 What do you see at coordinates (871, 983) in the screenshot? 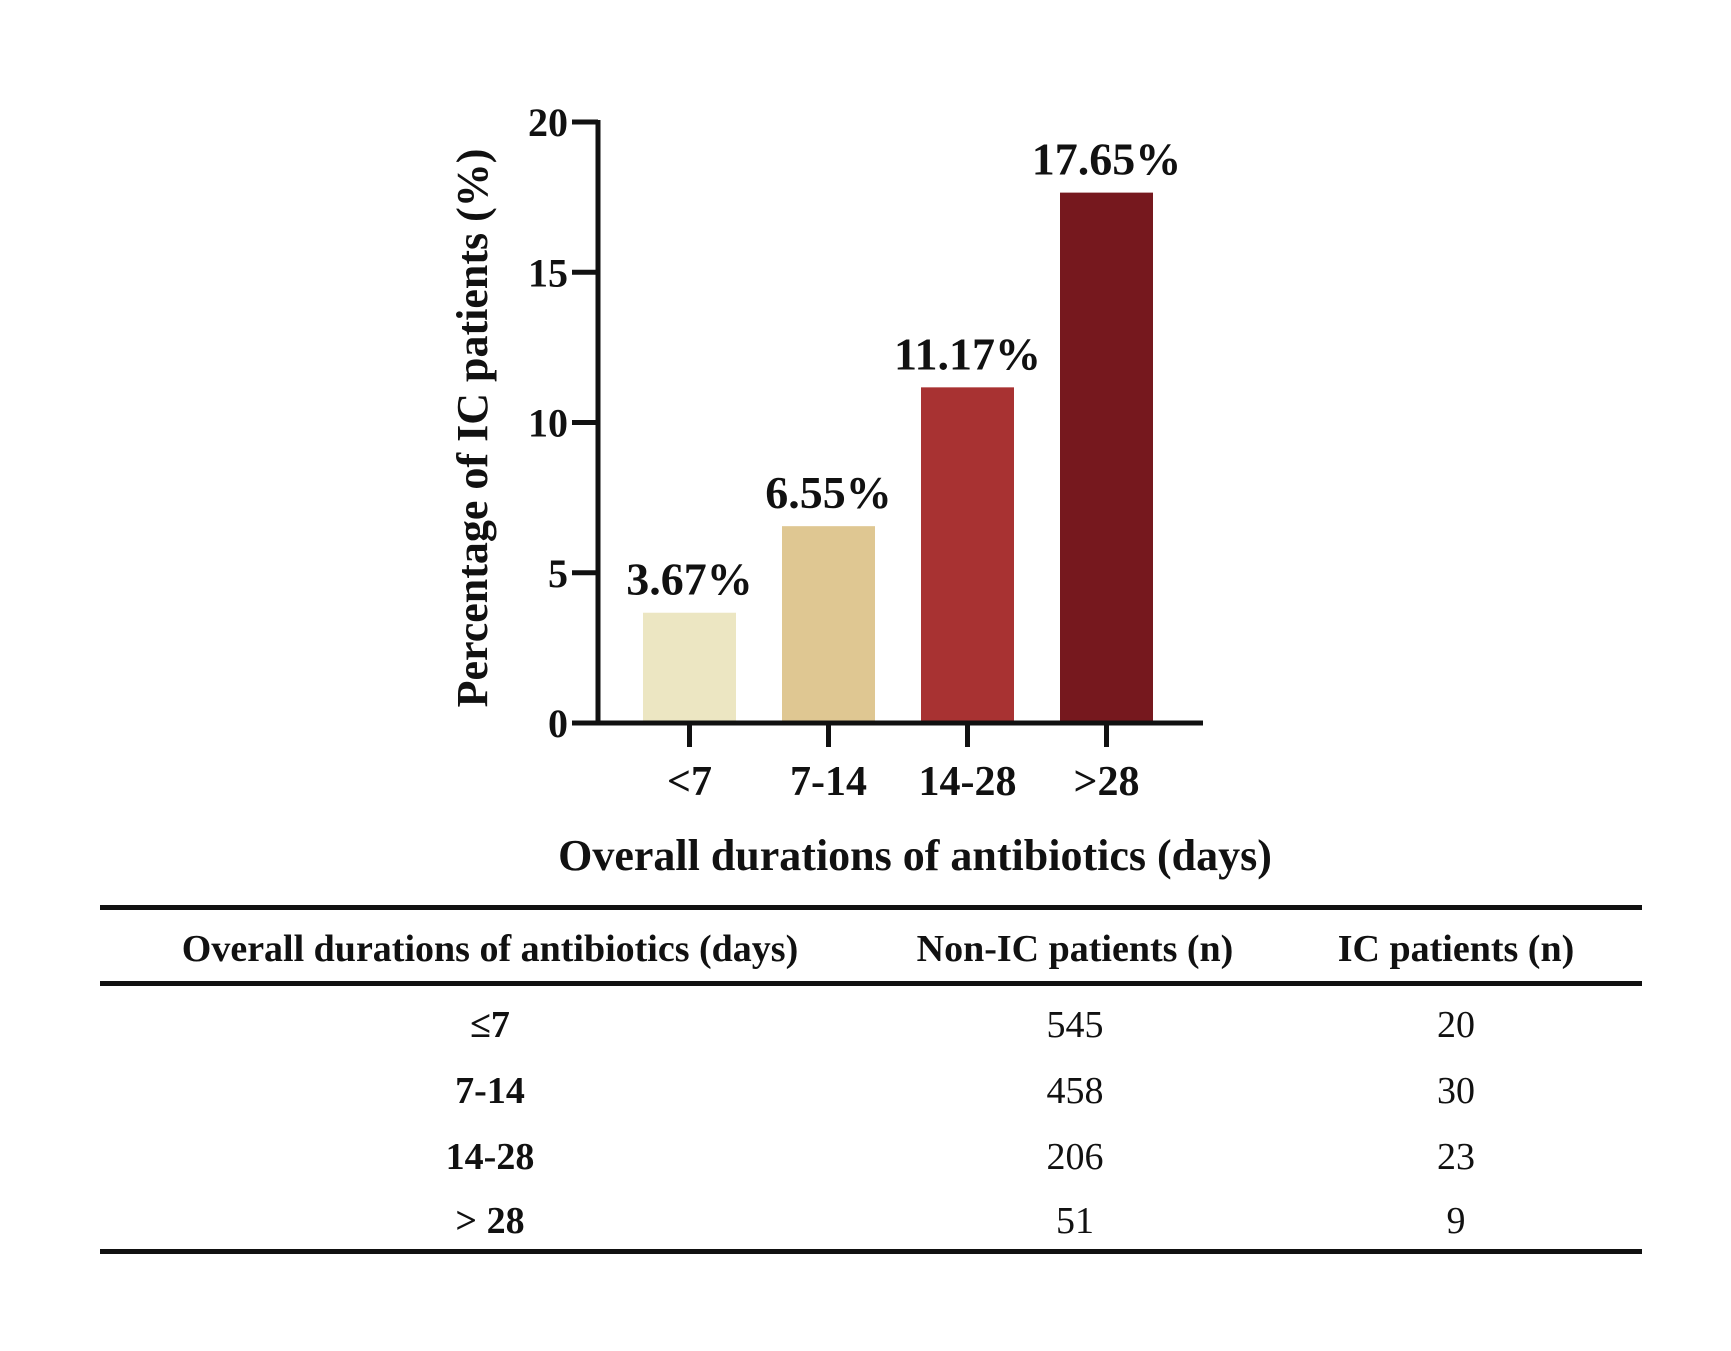
I see `table-header-rule` at bounding box center [871, 983].